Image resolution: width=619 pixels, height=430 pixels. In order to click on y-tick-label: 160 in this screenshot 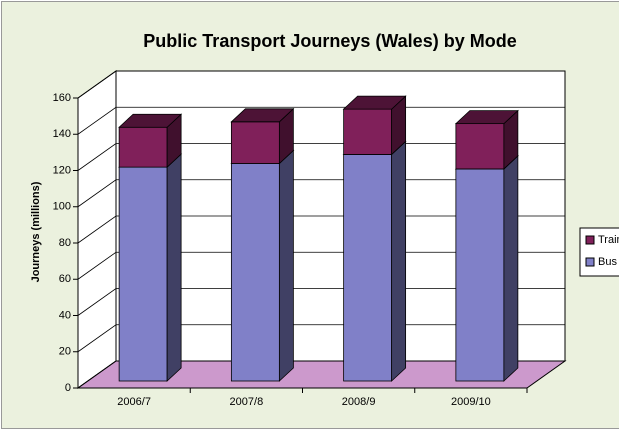, I will do `click(62, 98)`.